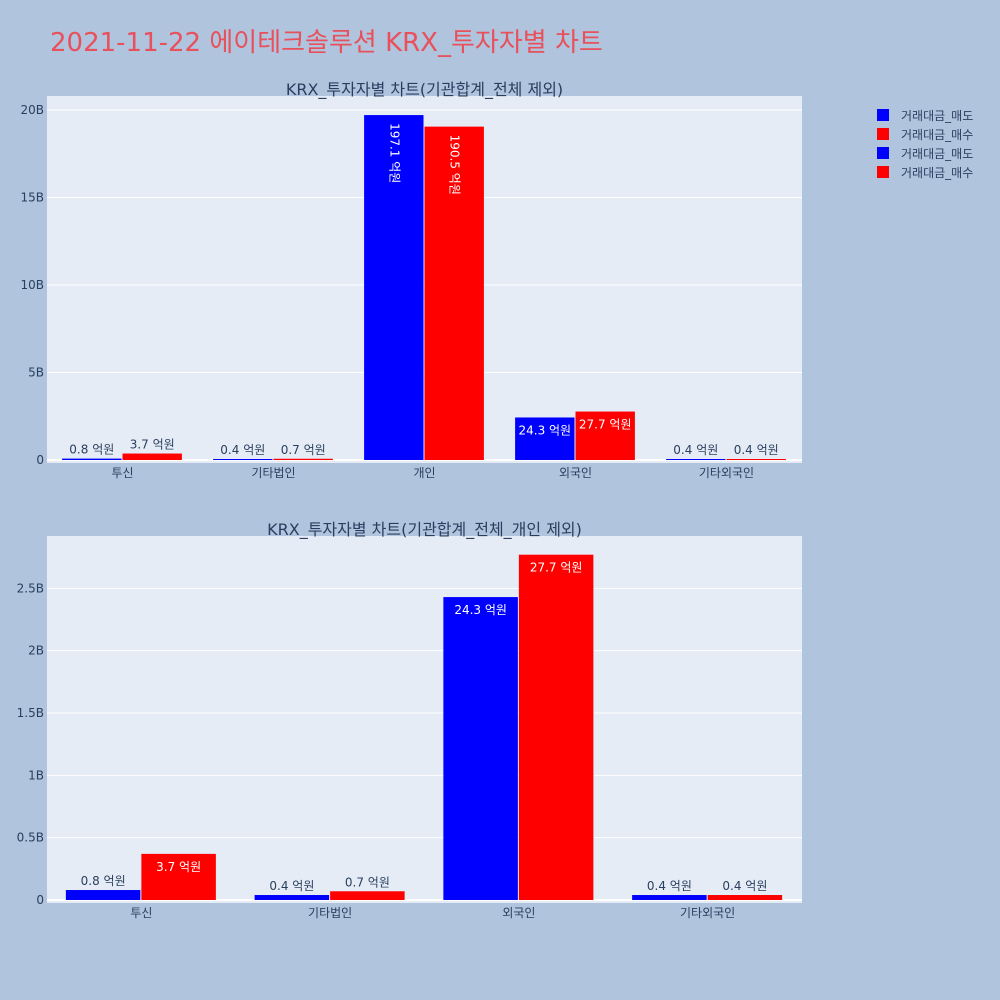  I want to click on y-tick-label: 1B, so click(36, 775).